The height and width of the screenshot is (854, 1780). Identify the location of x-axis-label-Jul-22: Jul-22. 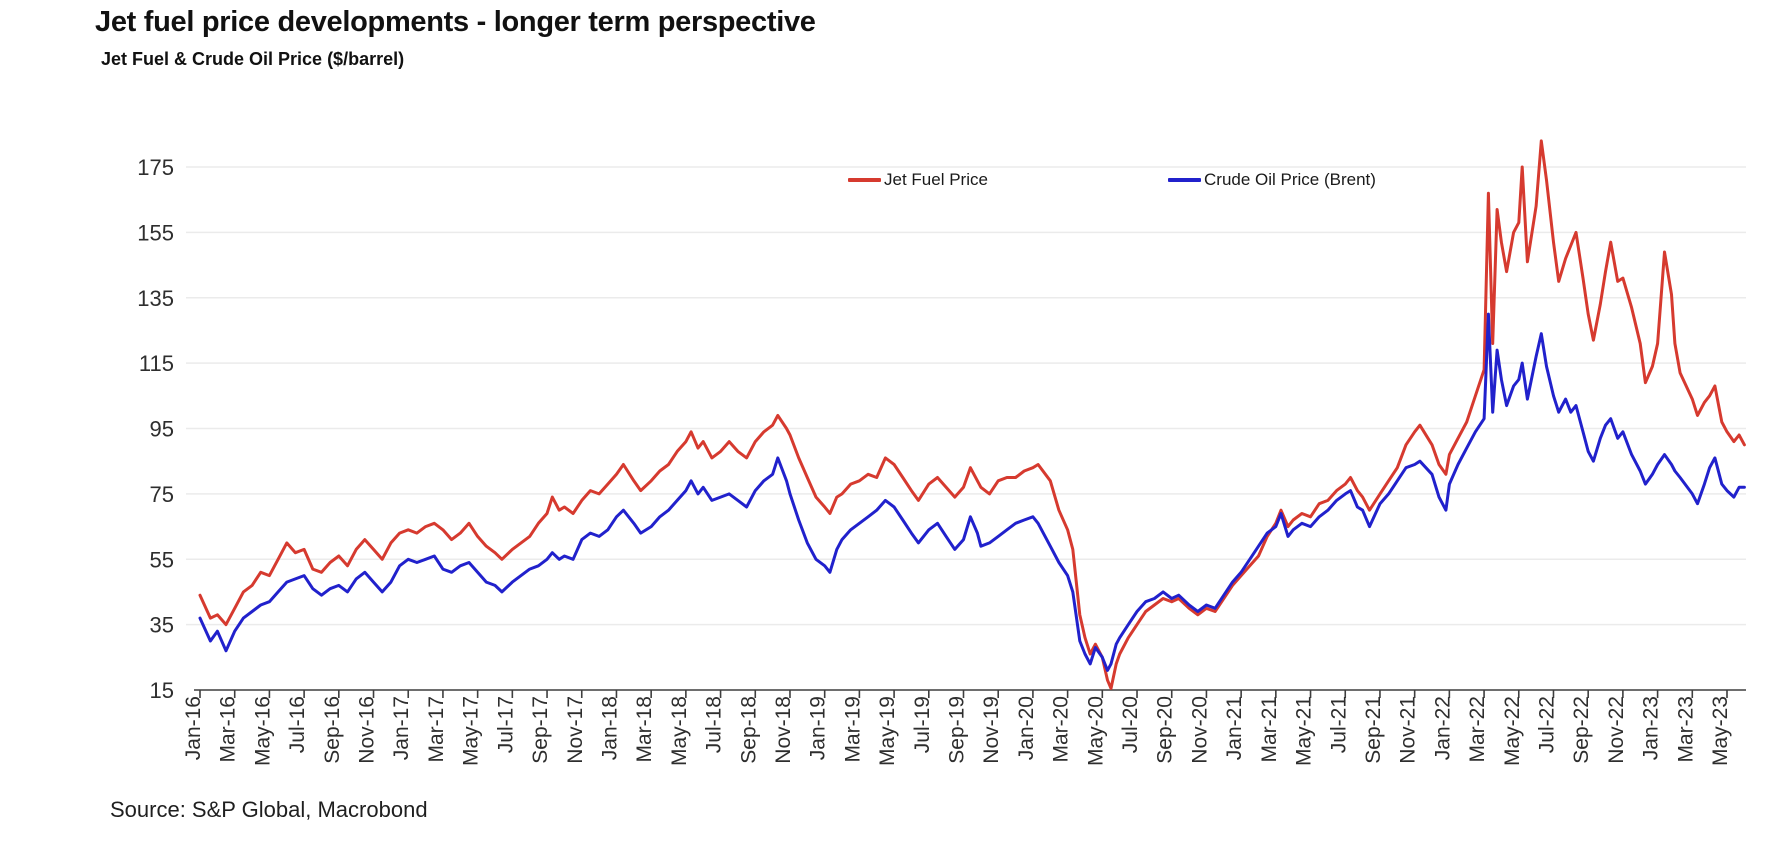
(1546, 724).